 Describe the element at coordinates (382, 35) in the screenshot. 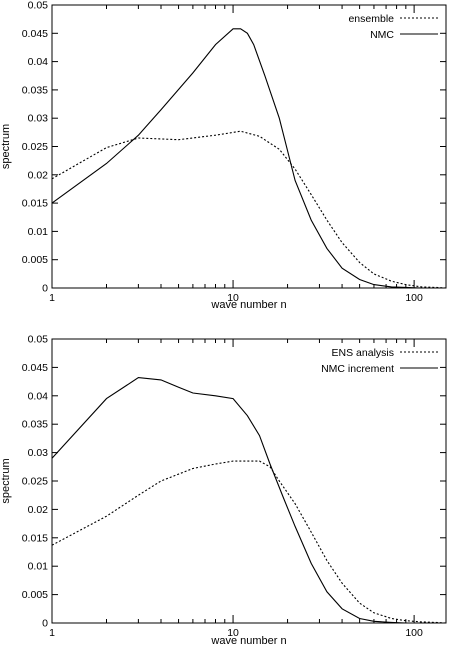

I see `legend-label: NMC` at that location.